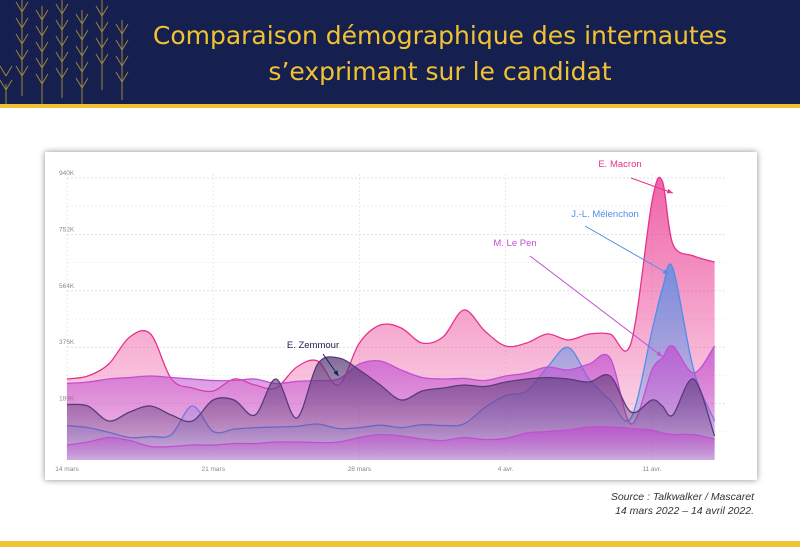  Describe the element at coordinates (605, 214) in the screenshot. I see `annotation-label: J.-L. Mélenchon` at that location.